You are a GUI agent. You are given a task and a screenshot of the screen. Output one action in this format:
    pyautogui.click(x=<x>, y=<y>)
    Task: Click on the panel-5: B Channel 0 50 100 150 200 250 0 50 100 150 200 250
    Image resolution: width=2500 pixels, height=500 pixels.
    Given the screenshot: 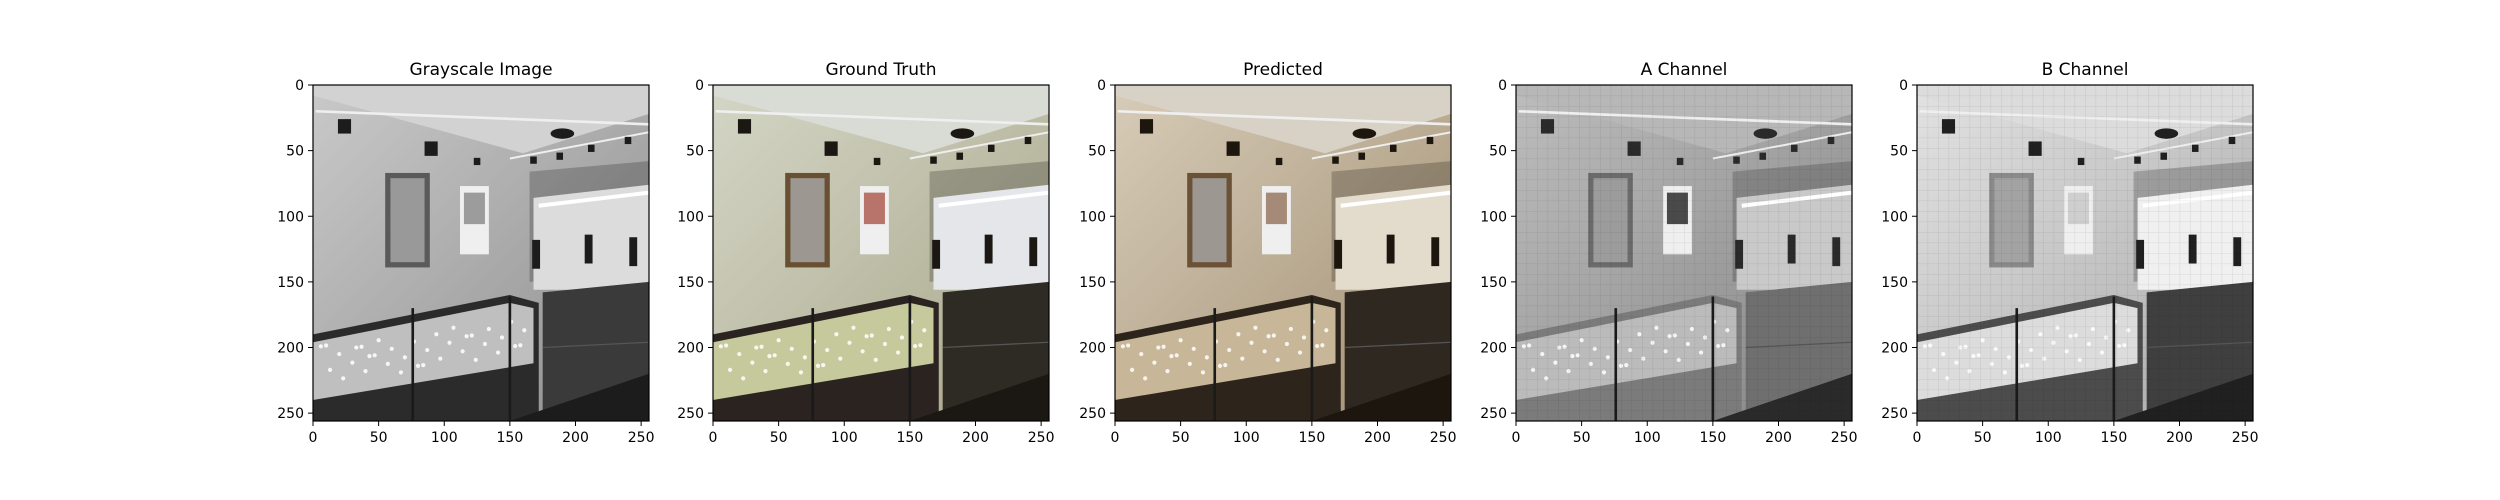 What is the action you would take?
    pyautogui.click(x=2069, y=253)
    